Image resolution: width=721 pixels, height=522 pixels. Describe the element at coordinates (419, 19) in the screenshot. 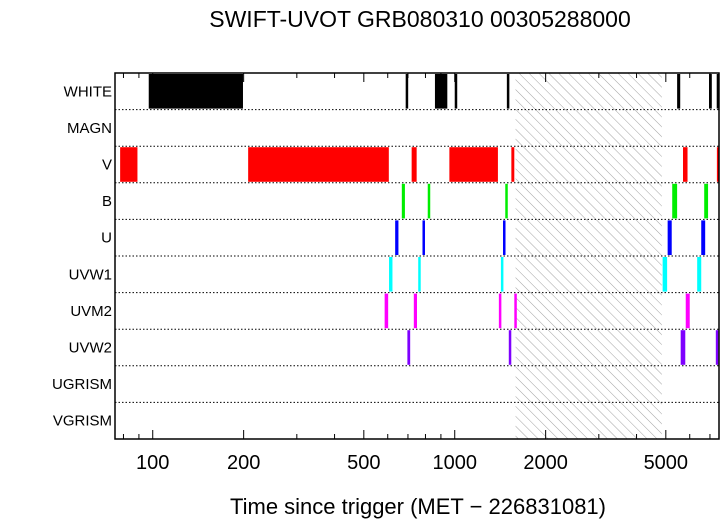

I see `chart-title: SWIFT-UVOT GRB080310 00305288000` at that location.